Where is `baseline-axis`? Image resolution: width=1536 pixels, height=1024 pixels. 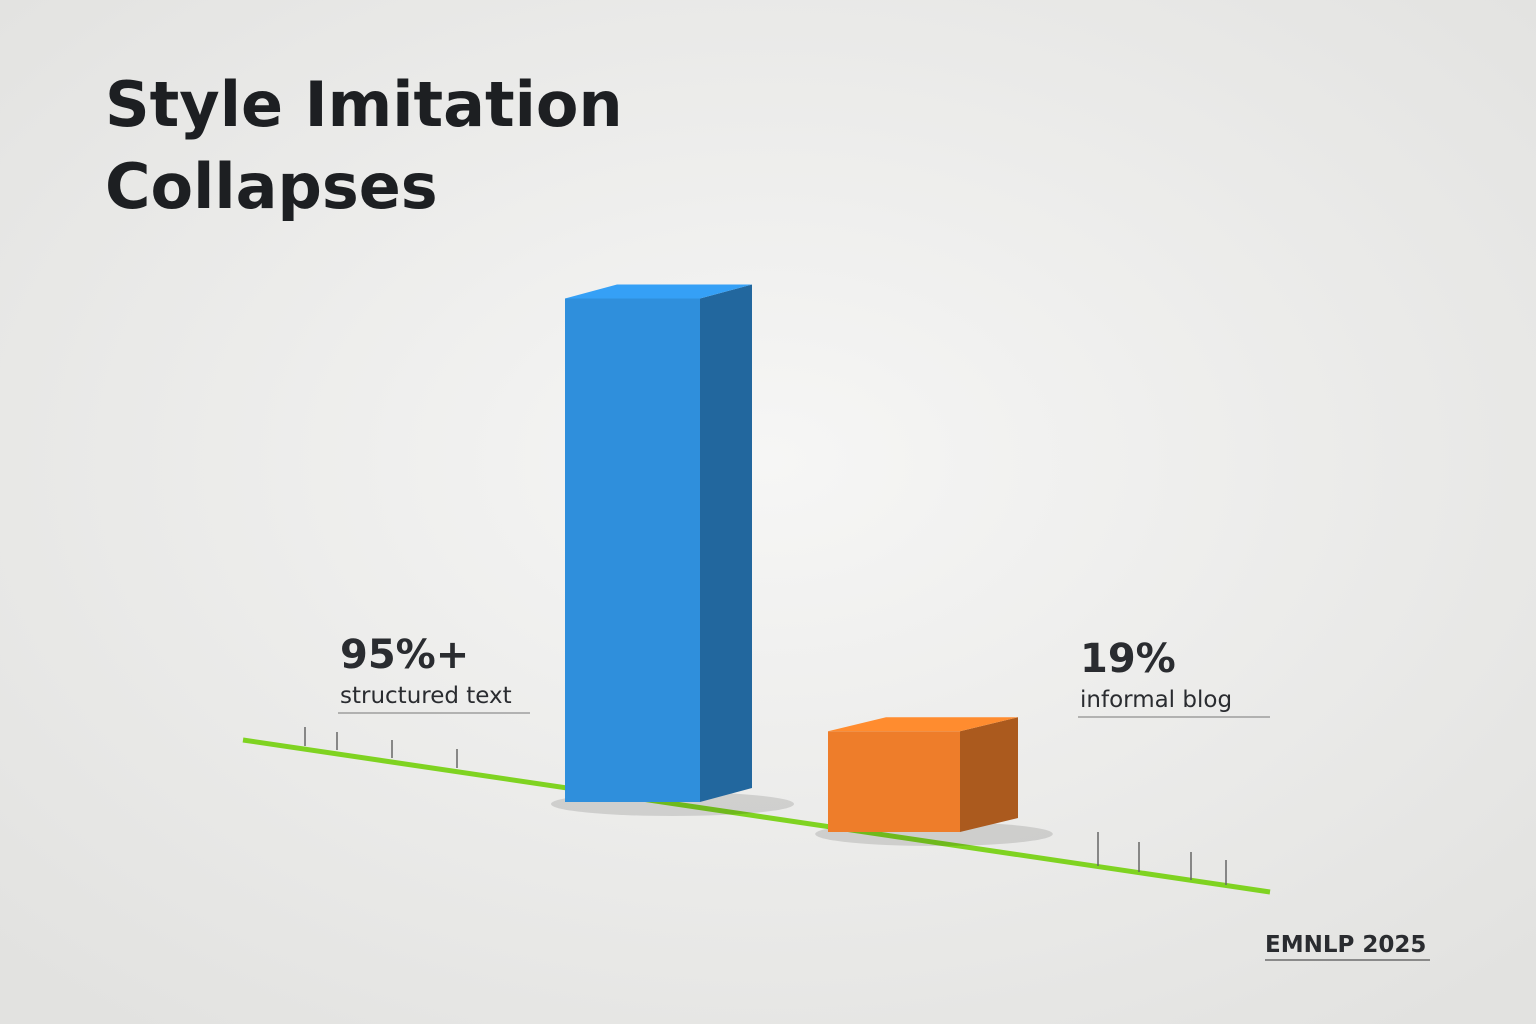
baseline-axis is located at coordinates (756, 811).